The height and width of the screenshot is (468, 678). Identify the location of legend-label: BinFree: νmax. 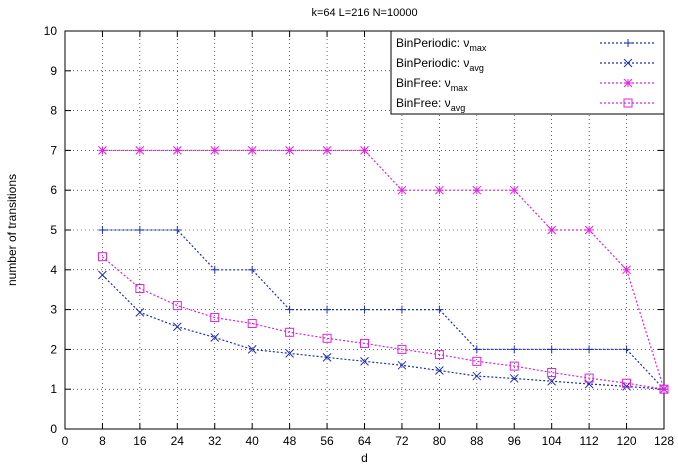
(432, 84).